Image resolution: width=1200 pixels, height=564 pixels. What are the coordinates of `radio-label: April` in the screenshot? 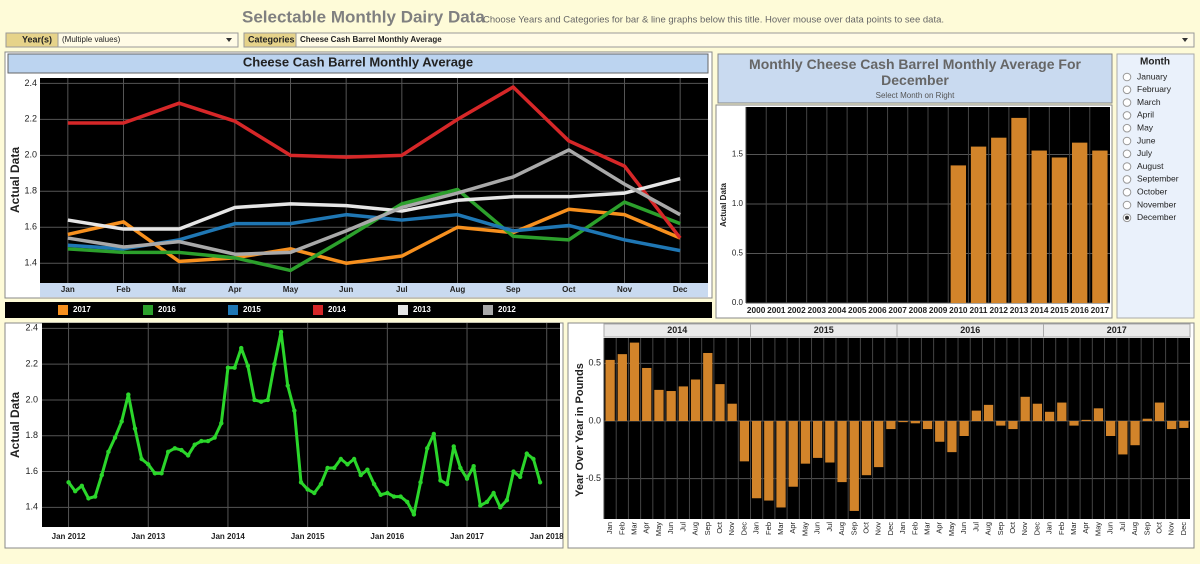 It's located at (1145, 115).